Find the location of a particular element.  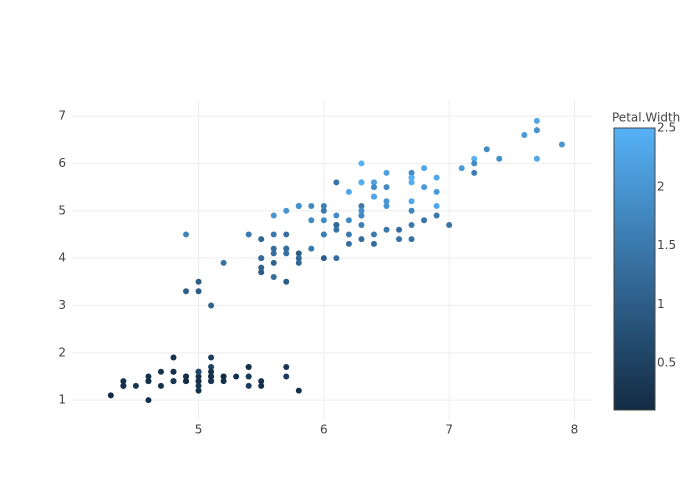

colorbar-tick-label: 1 is located at coordinates (661, 304).